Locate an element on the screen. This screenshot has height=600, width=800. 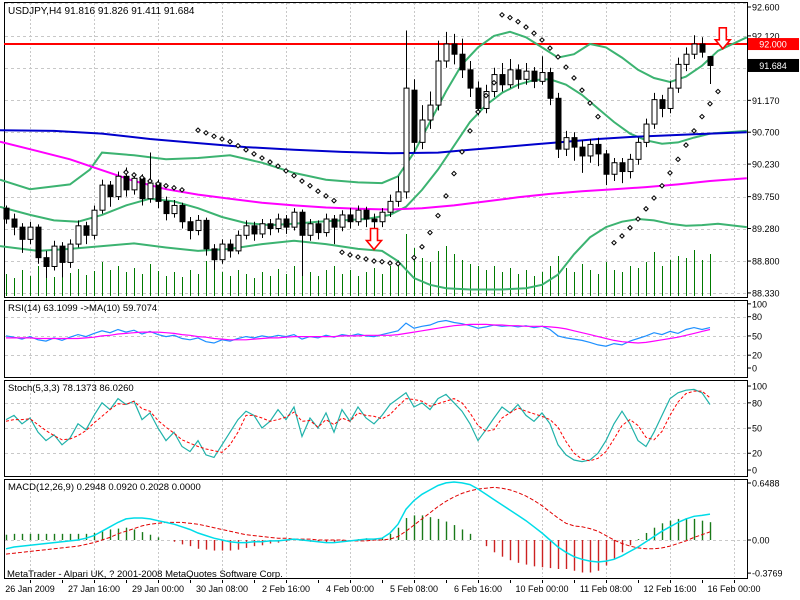
indicator-tick-label: 20 is located at coordinates (757, 454).